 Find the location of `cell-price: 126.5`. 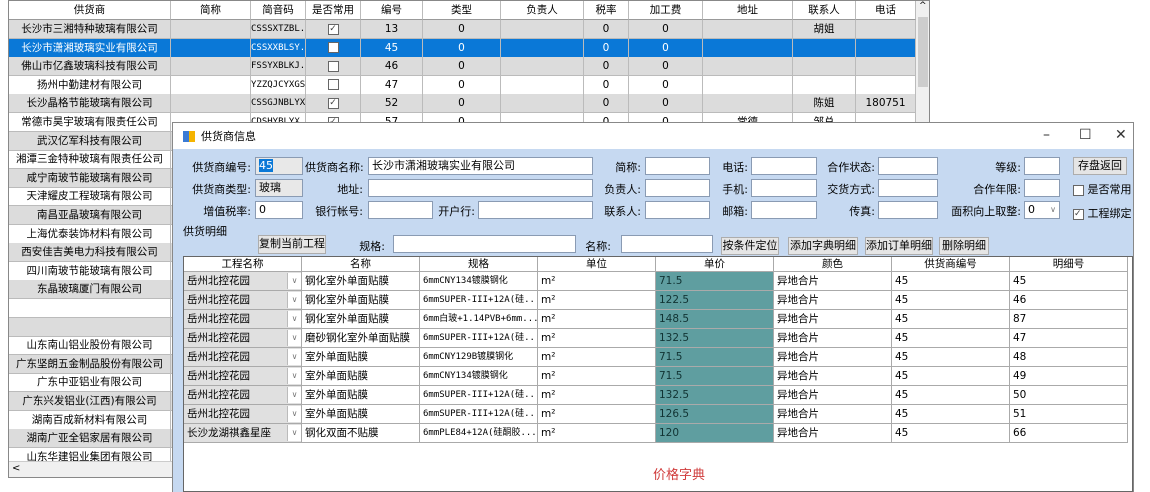

cell-price: 126.5 is located at coordinates (715, 414).